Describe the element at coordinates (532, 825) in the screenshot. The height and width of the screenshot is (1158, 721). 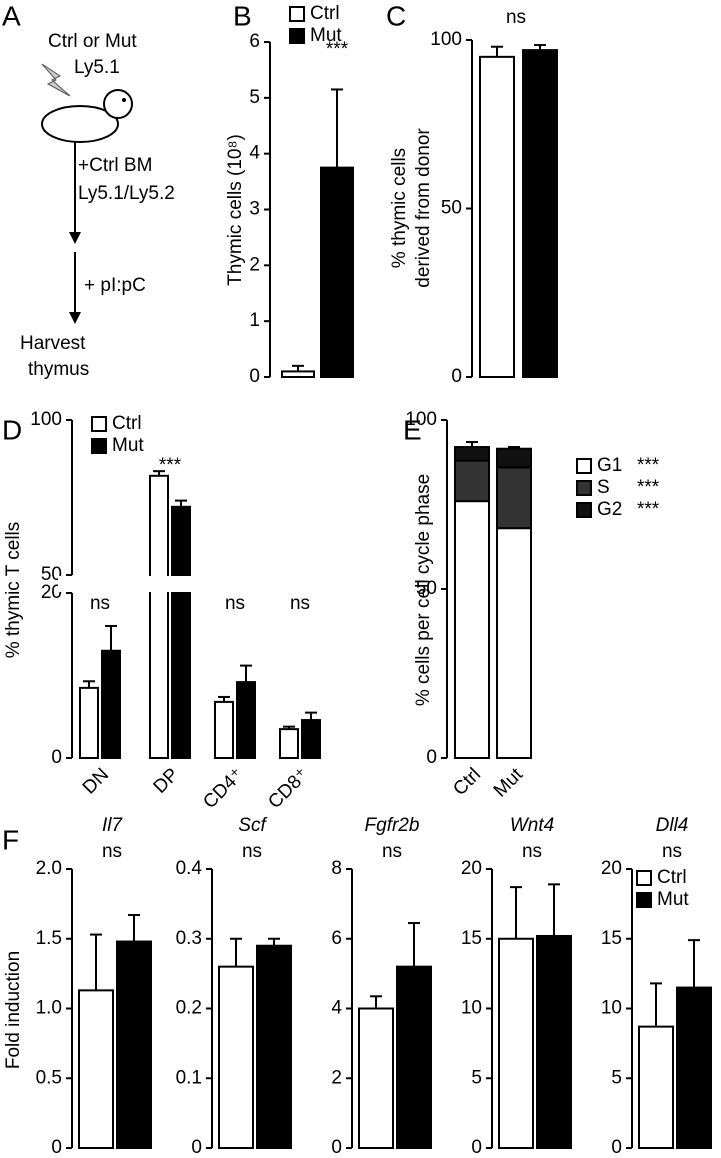
I see `chart-title: Wnt4` at that location.